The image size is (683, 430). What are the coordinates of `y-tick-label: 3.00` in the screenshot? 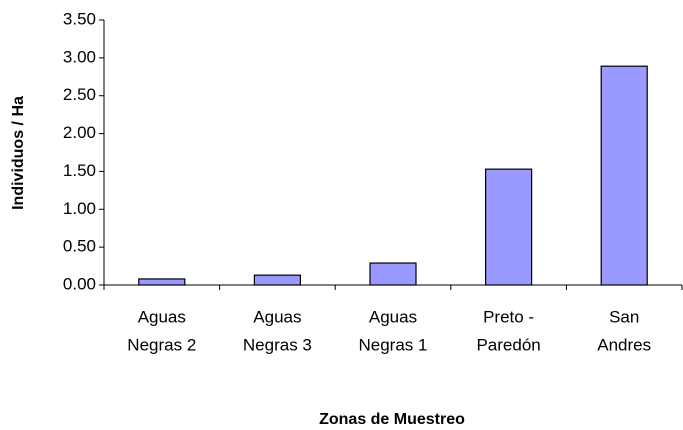 It's located at (79, 56).